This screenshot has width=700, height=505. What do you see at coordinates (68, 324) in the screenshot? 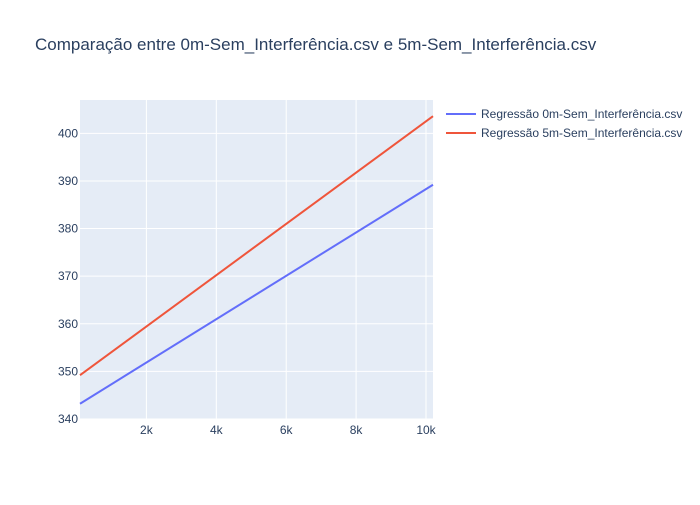
I see `y-tick-label: 360` at bounding box center [68, 324].